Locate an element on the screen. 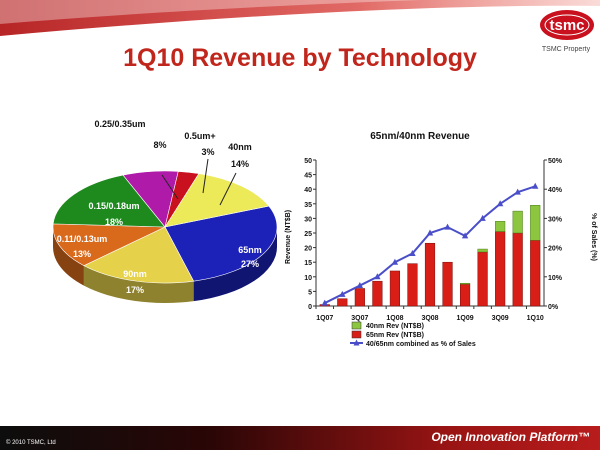 The width and height of the screenshot is (600, 450). line-point-4Q07 is located at coordinates (377, 276).